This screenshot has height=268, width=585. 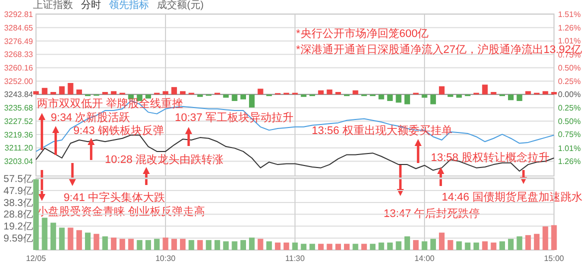 I want to click on y-tick-label: 3276.49, so click(x=19, y=41).